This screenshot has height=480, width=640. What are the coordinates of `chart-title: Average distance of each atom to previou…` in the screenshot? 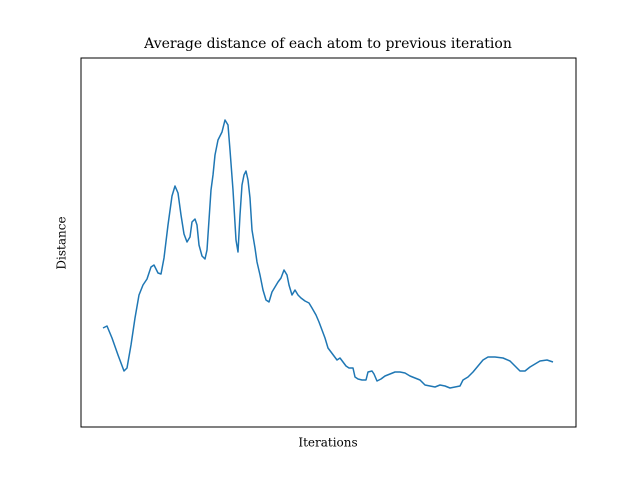 It's located at (327, 44).